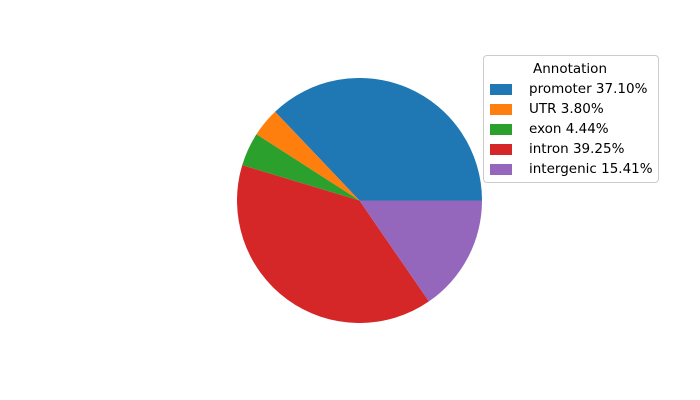 Image resolution: width=700 pixels, height=400 pixels. Describe the element at coordinates (566, 109) in the screenshot. I see `legend-label-utr: UTR 3.80%` at that location.